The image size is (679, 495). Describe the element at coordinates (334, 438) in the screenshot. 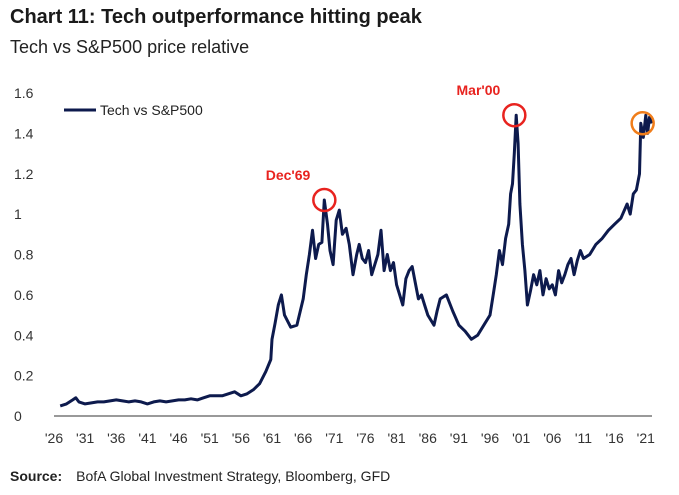

I see `x-tick-label: '71` at that location.